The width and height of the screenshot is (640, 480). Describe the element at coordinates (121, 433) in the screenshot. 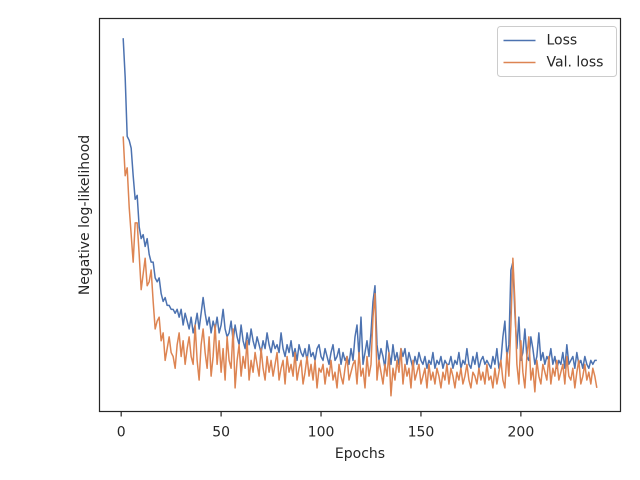

I see `x-tick-label: 0` at that location.